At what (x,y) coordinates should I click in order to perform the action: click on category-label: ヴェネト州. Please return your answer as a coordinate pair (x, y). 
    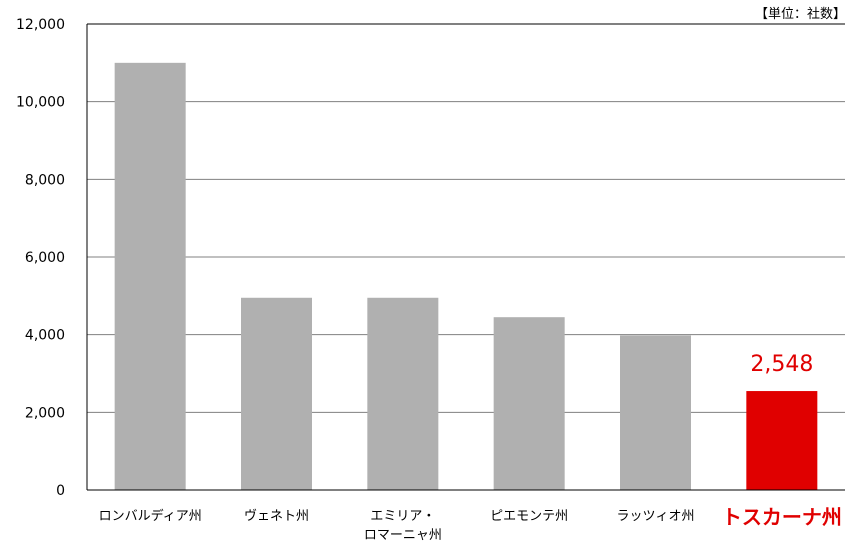
    Looking at the image, I should click on (276, 516).